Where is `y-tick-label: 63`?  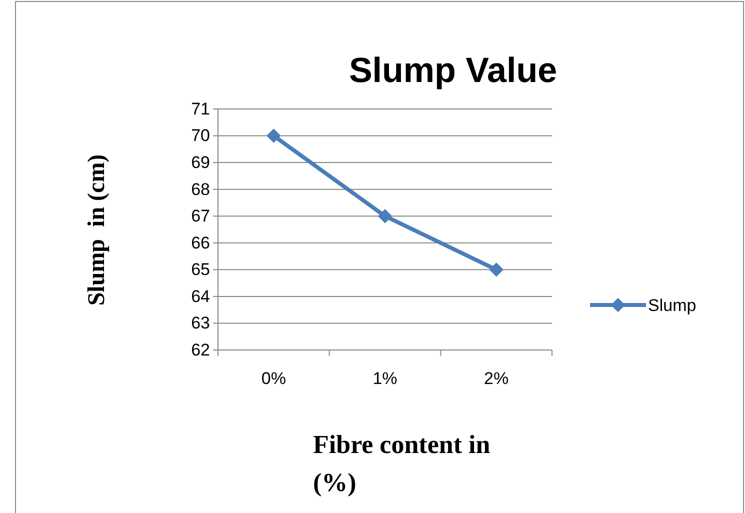
y-tick-label: 63 is located at coordinates (200, 323).